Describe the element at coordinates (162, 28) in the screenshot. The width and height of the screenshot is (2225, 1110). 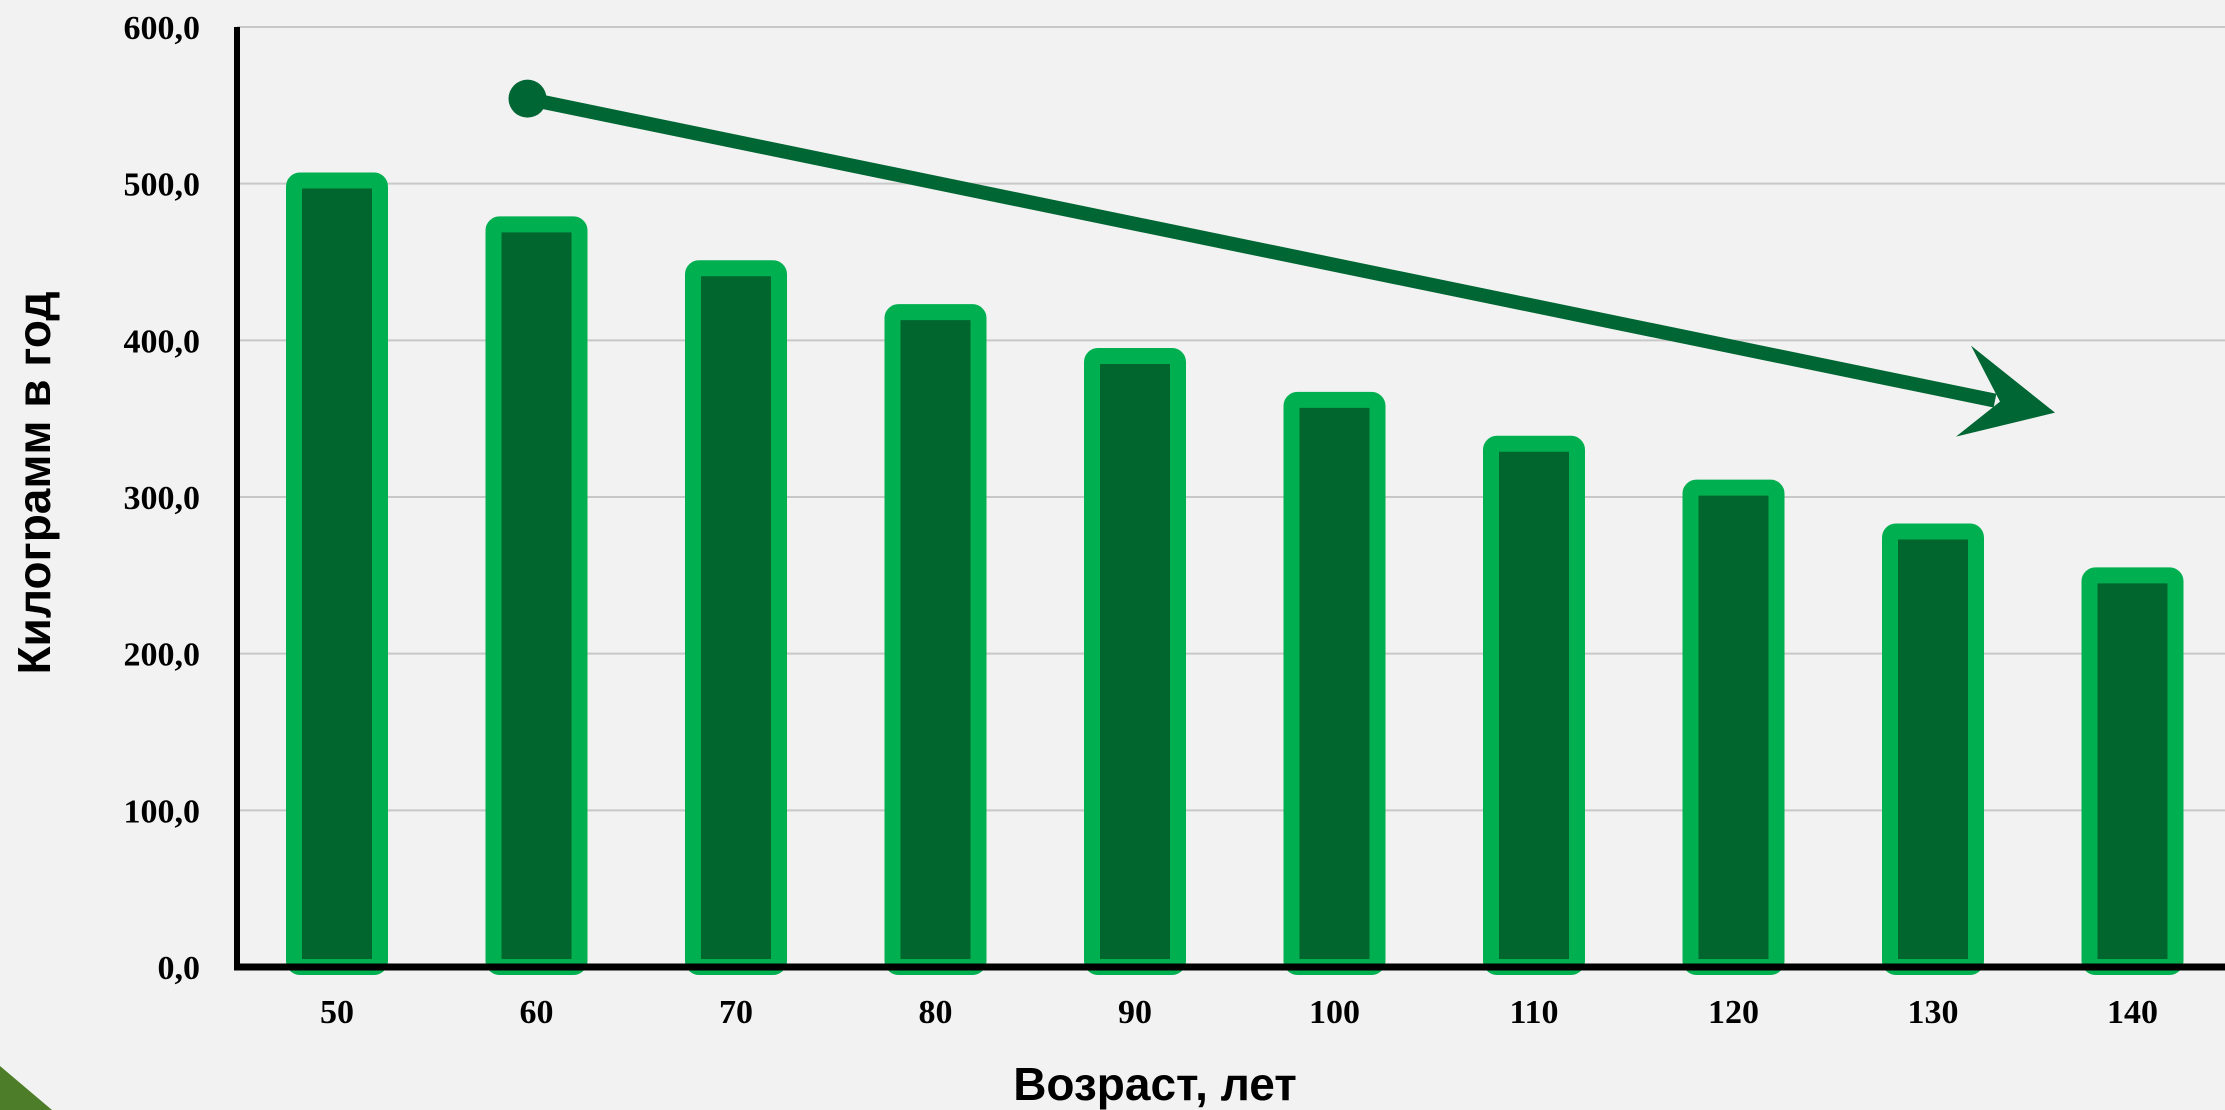
I see `y-tick-label: 600,0` at that location.